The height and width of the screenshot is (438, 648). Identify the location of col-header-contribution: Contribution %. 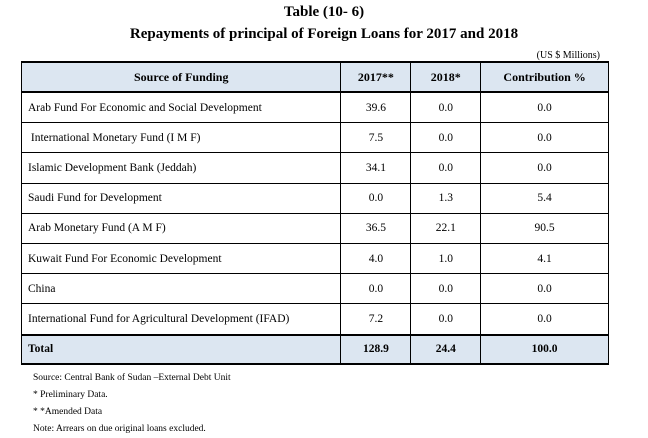
(544, 77).